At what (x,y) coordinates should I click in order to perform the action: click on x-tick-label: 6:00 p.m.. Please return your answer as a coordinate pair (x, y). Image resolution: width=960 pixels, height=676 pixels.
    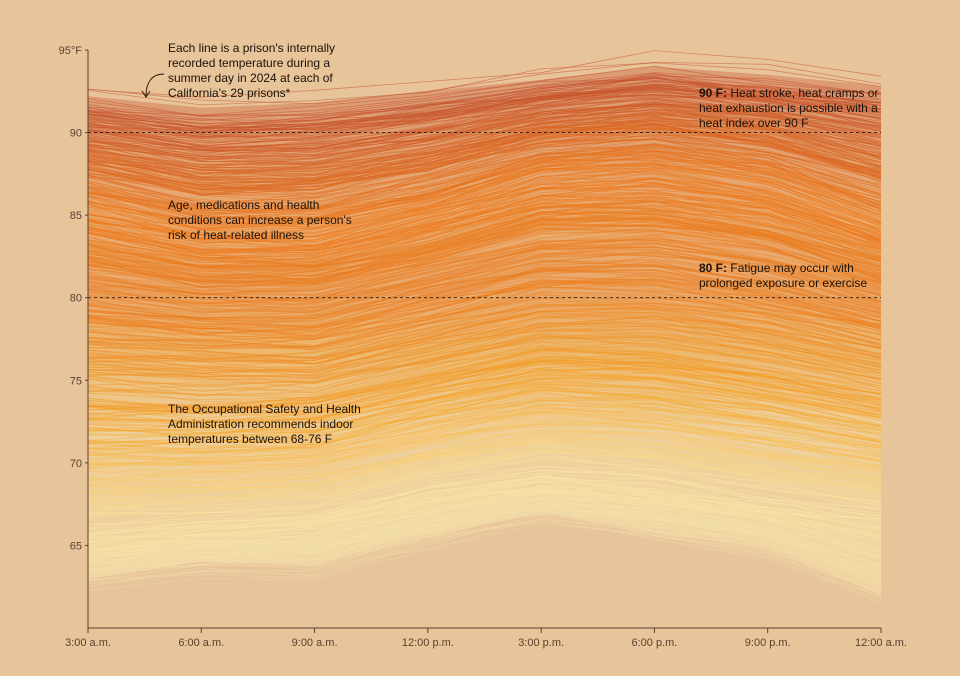
    Looking at the image, I should click on (654, 643).